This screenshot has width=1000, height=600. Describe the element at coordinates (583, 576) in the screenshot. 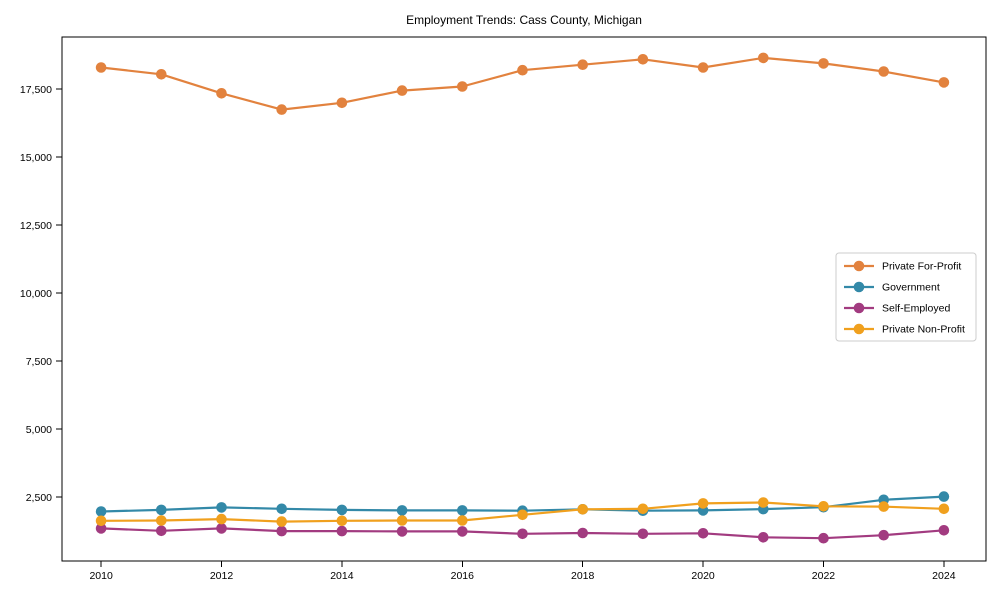

I see `x-tick-label: 2018` at that location.